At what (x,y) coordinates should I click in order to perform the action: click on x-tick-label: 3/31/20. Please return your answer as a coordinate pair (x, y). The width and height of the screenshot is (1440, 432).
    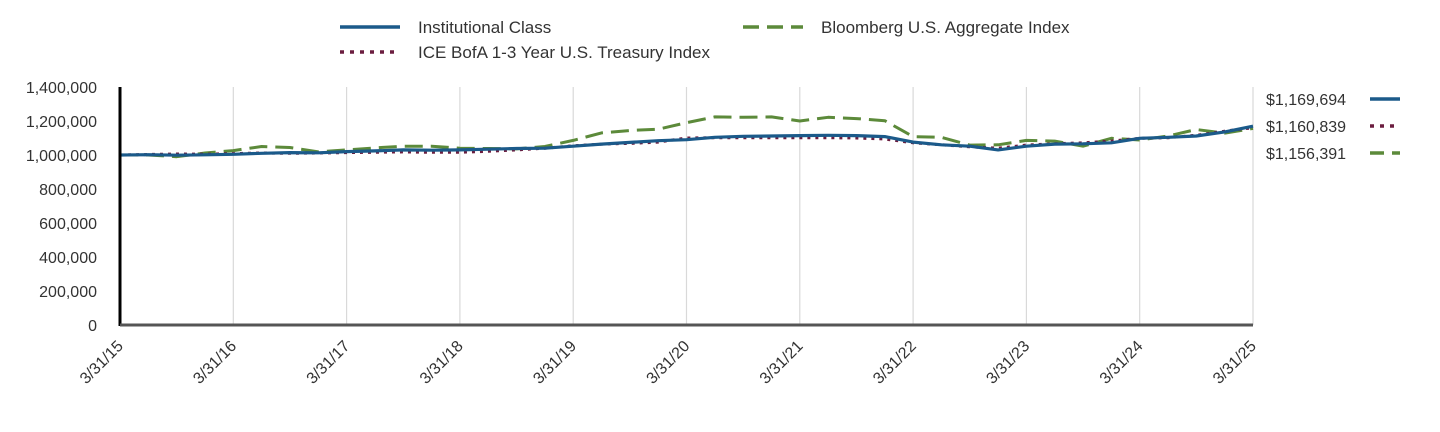
    Looking at the image, I should click on (669, 363).